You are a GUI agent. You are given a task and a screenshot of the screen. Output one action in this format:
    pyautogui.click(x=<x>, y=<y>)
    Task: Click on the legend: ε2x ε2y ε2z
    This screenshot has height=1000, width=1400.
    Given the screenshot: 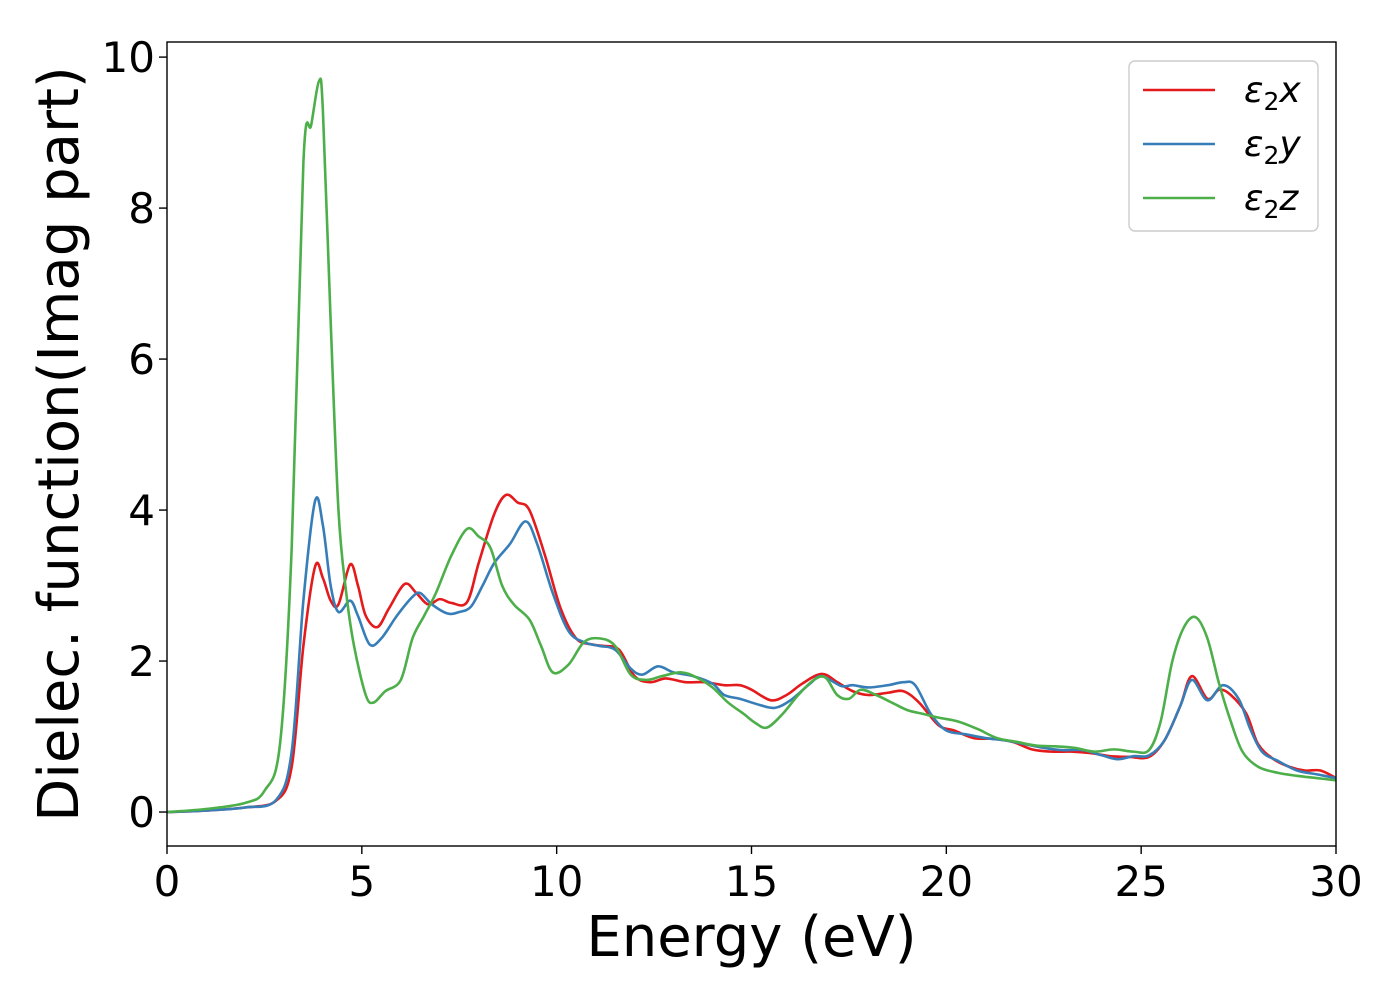 What is the action you would take?
    pyautogui.click(x=1223, y=146)
    